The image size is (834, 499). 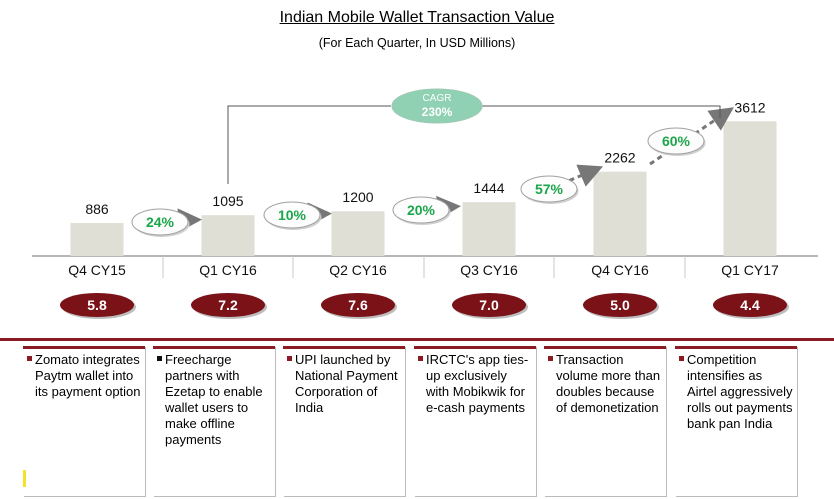 What do you see at coordinates (97, 209) in the screenshot?
I see `value-label: 886` at bounding box center [97, 209].